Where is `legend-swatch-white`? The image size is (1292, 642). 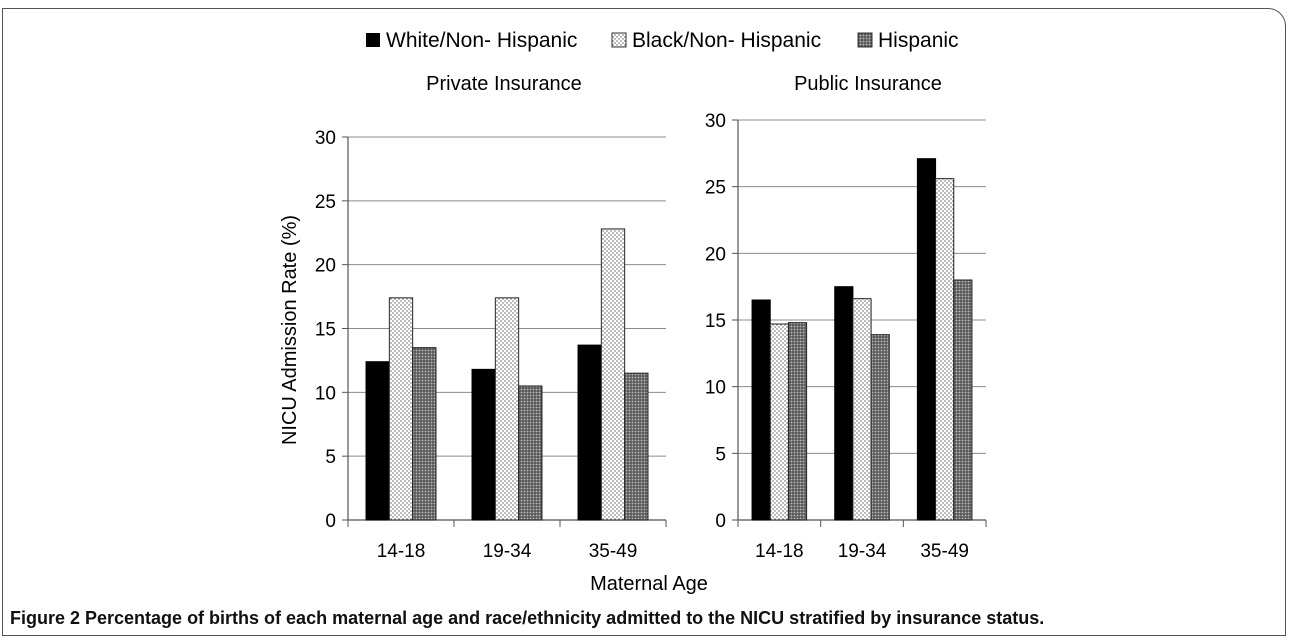
legend-swatch-white is located at coordinates (373, 40).